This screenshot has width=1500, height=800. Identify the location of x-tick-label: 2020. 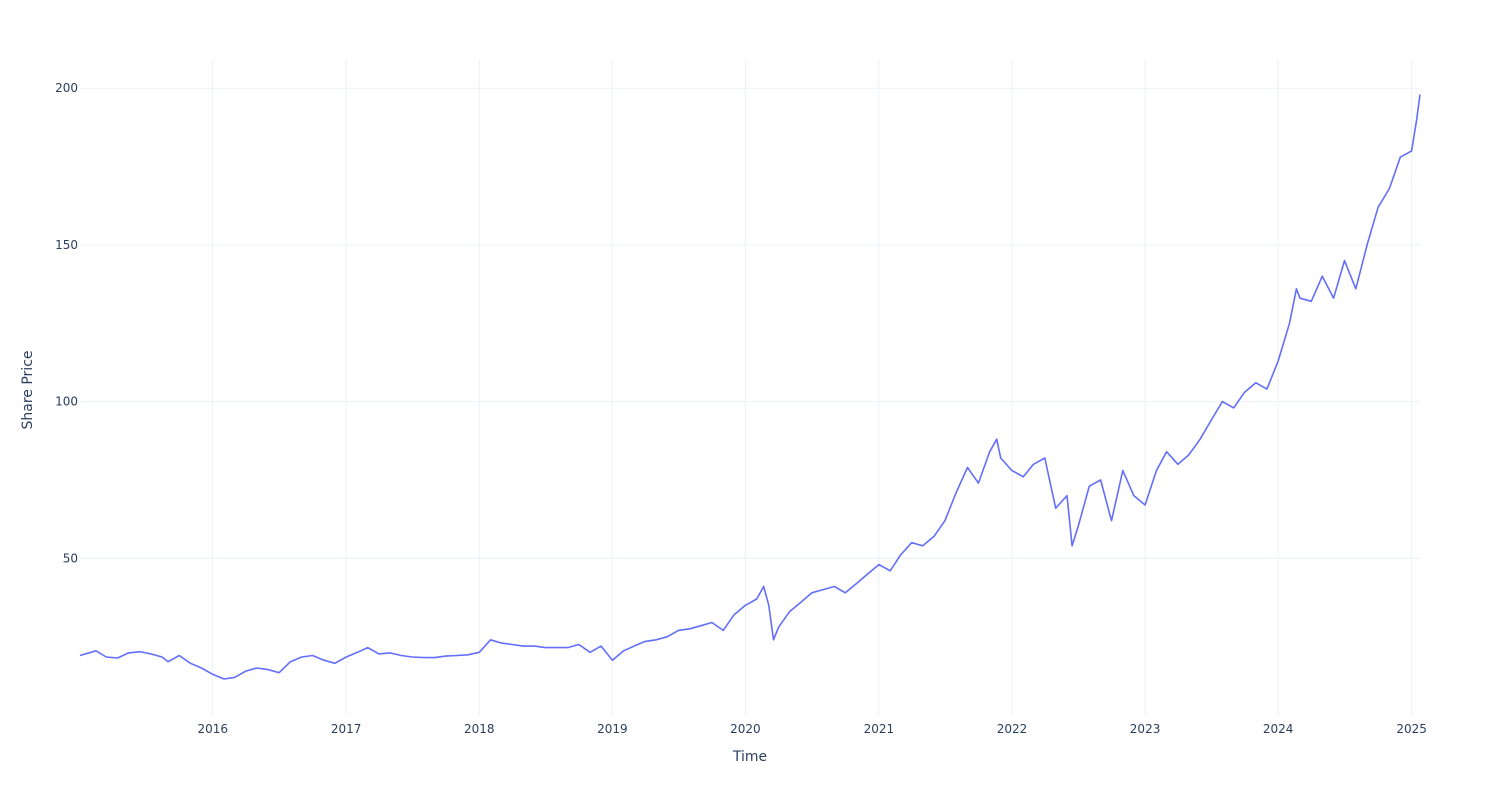
(745, 729).